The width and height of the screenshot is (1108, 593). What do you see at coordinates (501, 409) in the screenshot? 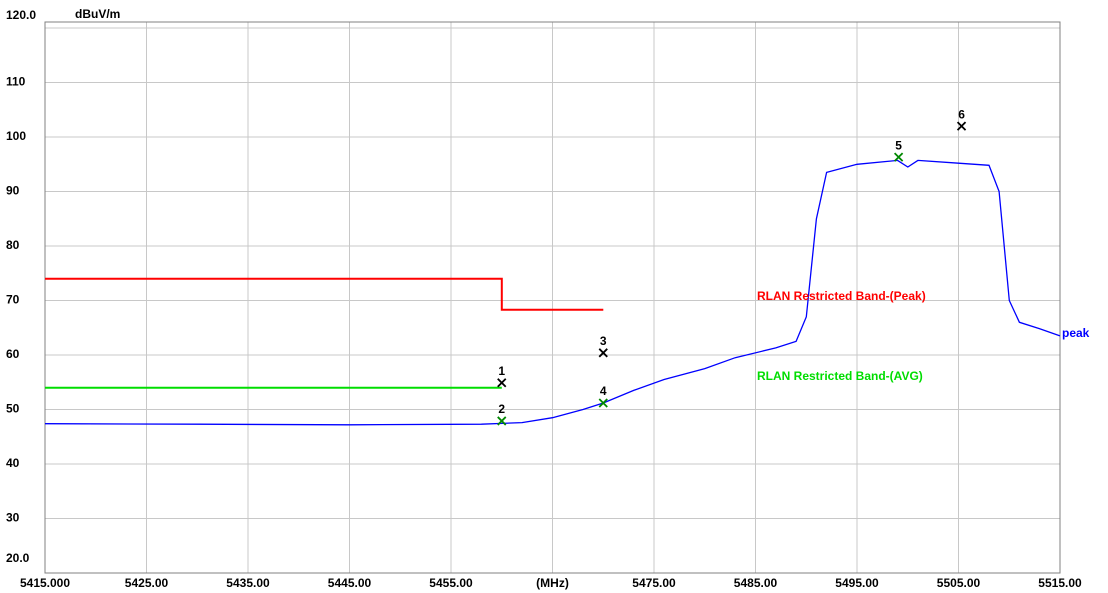
I see `marker-label: 2` at bounding box center [501, 409].